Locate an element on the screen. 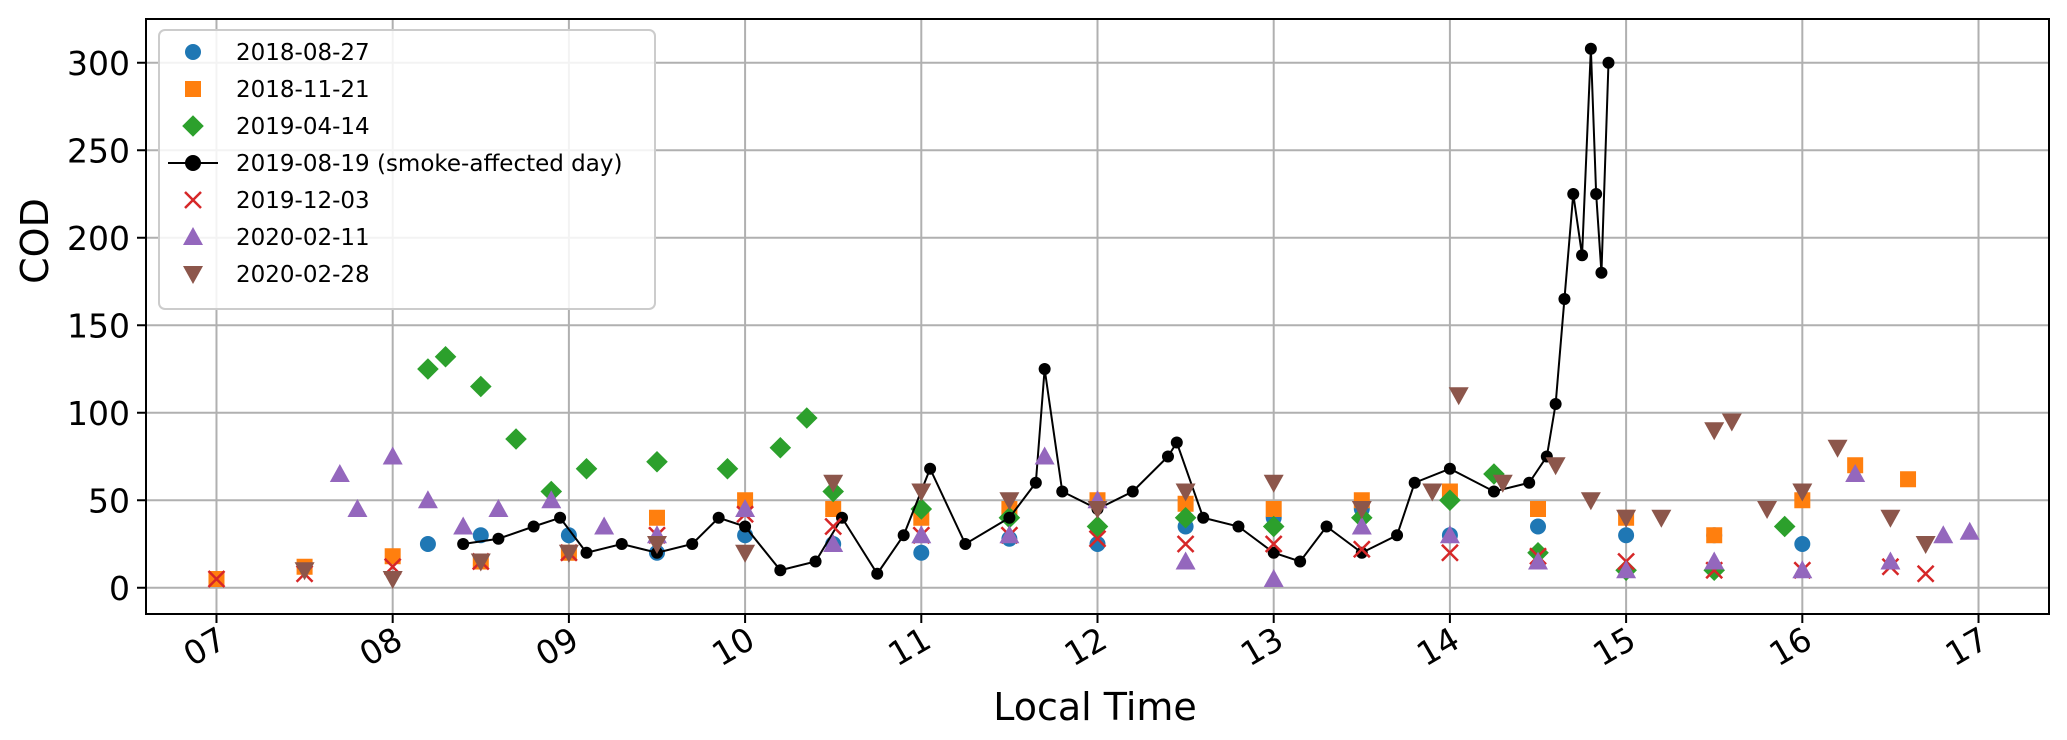 The width and height of the screenshot is (2067, 740). x-tick-label: 14 is located at coordinates (1438, 646).